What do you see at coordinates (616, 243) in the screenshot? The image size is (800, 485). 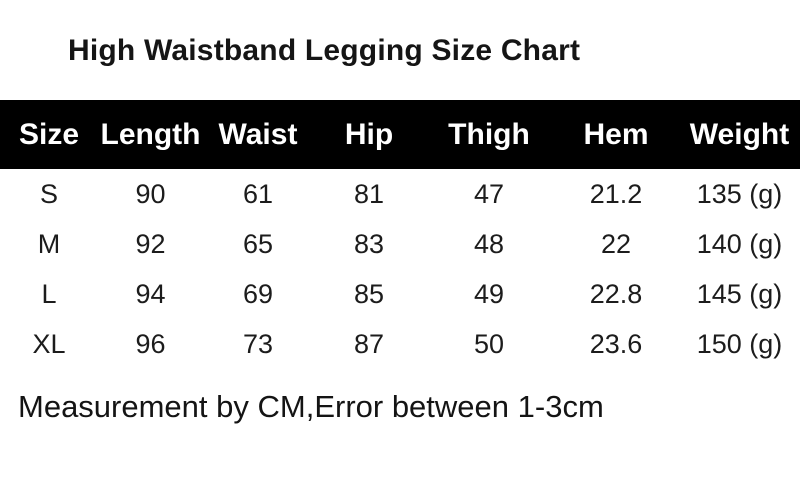 I see `cell-hem: 22` at bounding box center [616, 243].